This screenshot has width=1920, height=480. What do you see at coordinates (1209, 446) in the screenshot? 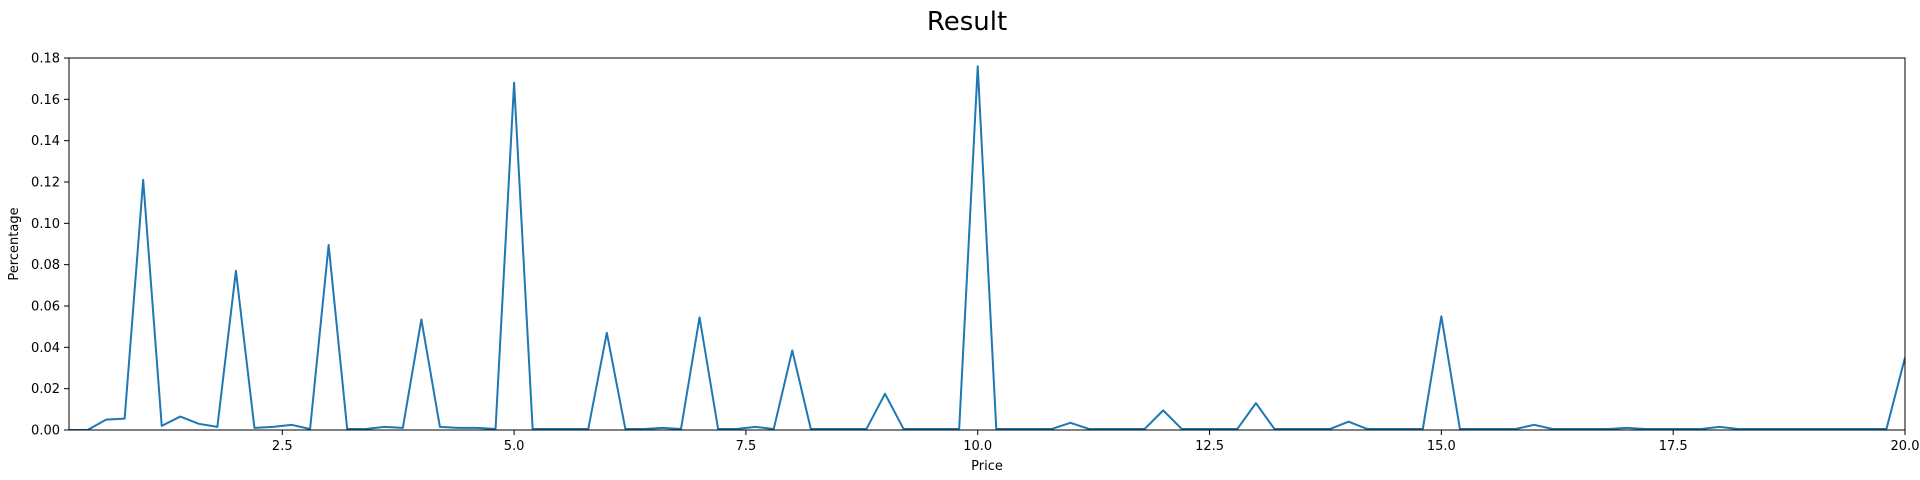
I see `x-tick-label: 12.5` at bounding box center [1209, 446].